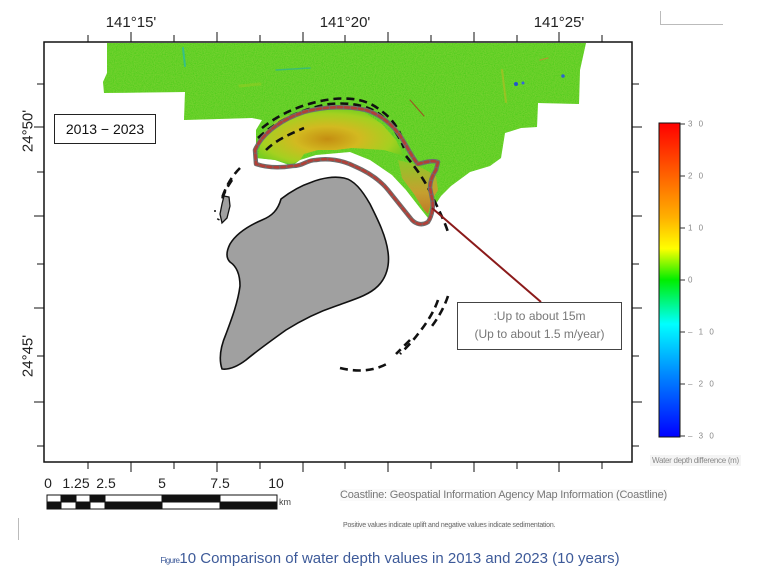  Describe the element at coordinates (695, 460) in the screenshot. I see `colorbar-title: Water depth difference (m)` at that location.